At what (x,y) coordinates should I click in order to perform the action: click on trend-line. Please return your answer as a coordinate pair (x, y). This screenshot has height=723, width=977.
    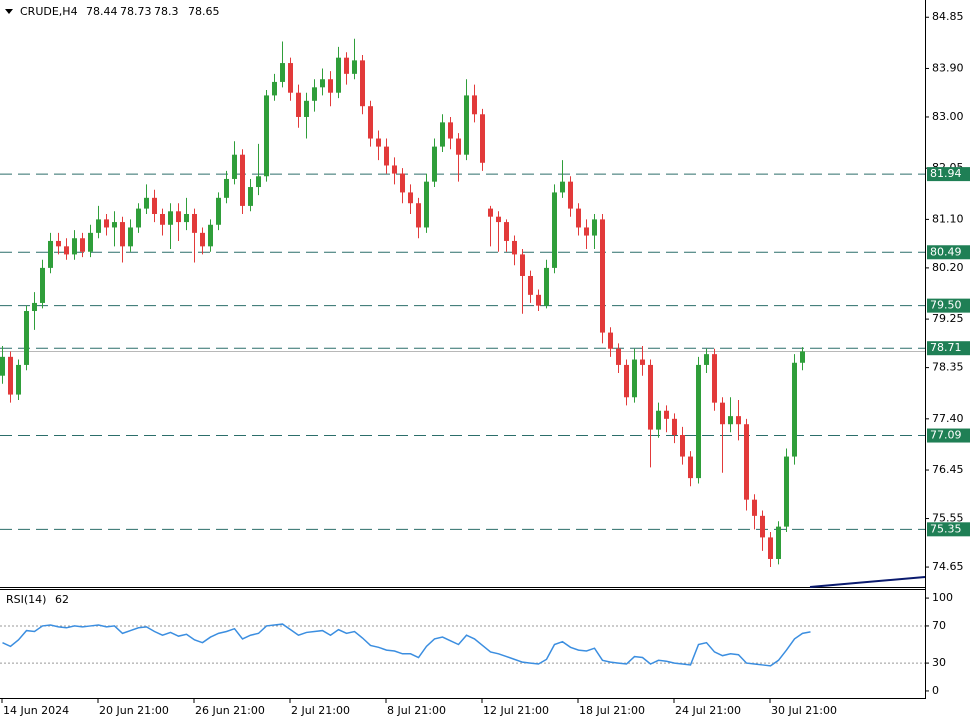
    Looking at the image, I should click on (867, 582).